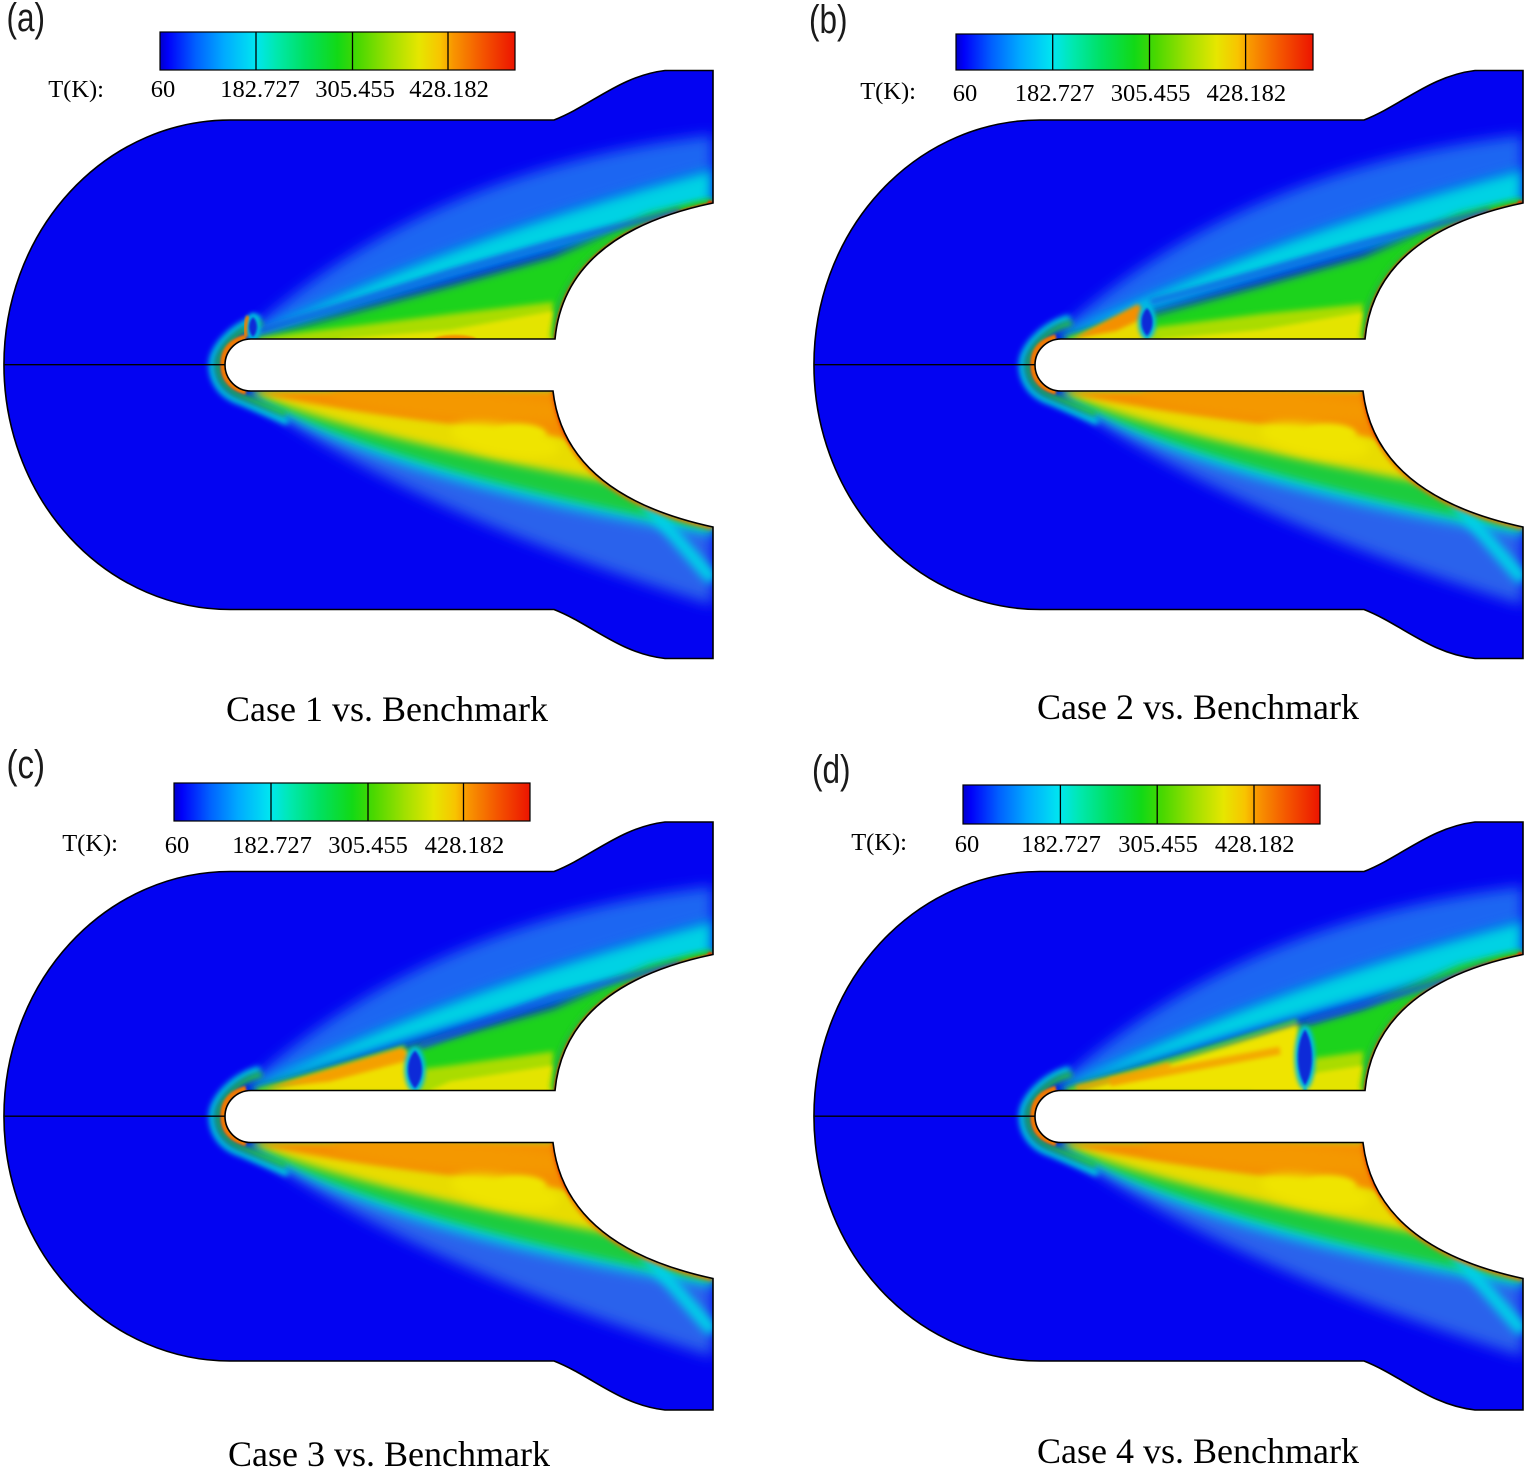 The width and height of the screenshot is (1534, 1477). I want to click on svg-text: Case 4 vs. Benchmark, so click(1198, 1451).